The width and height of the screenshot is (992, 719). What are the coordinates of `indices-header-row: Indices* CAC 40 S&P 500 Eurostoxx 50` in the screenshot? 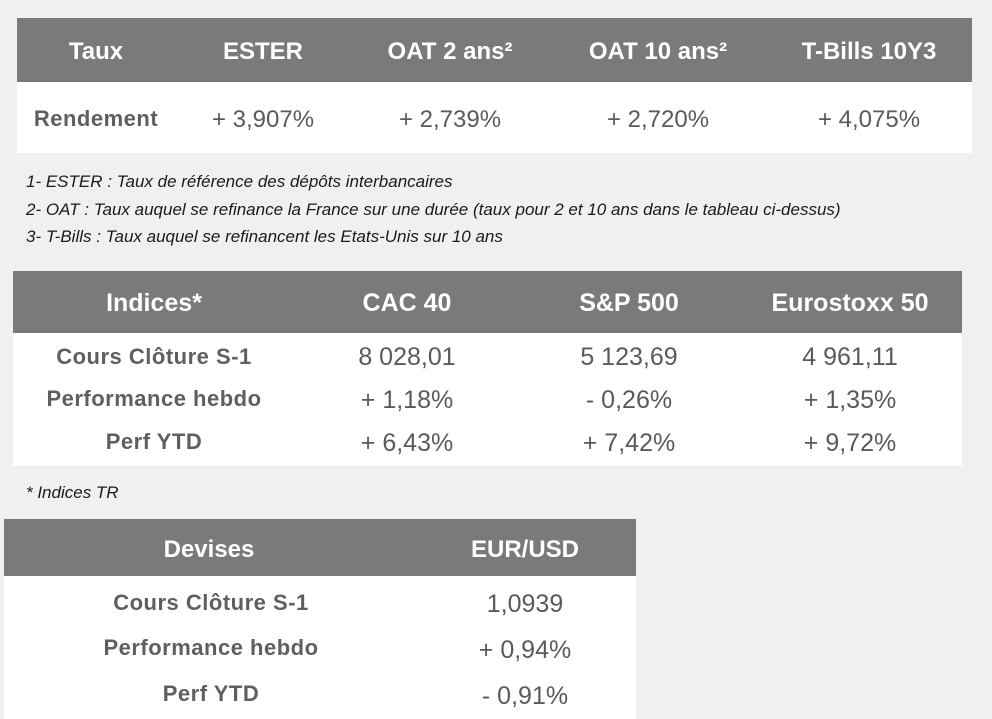 It's located at (487, 302).